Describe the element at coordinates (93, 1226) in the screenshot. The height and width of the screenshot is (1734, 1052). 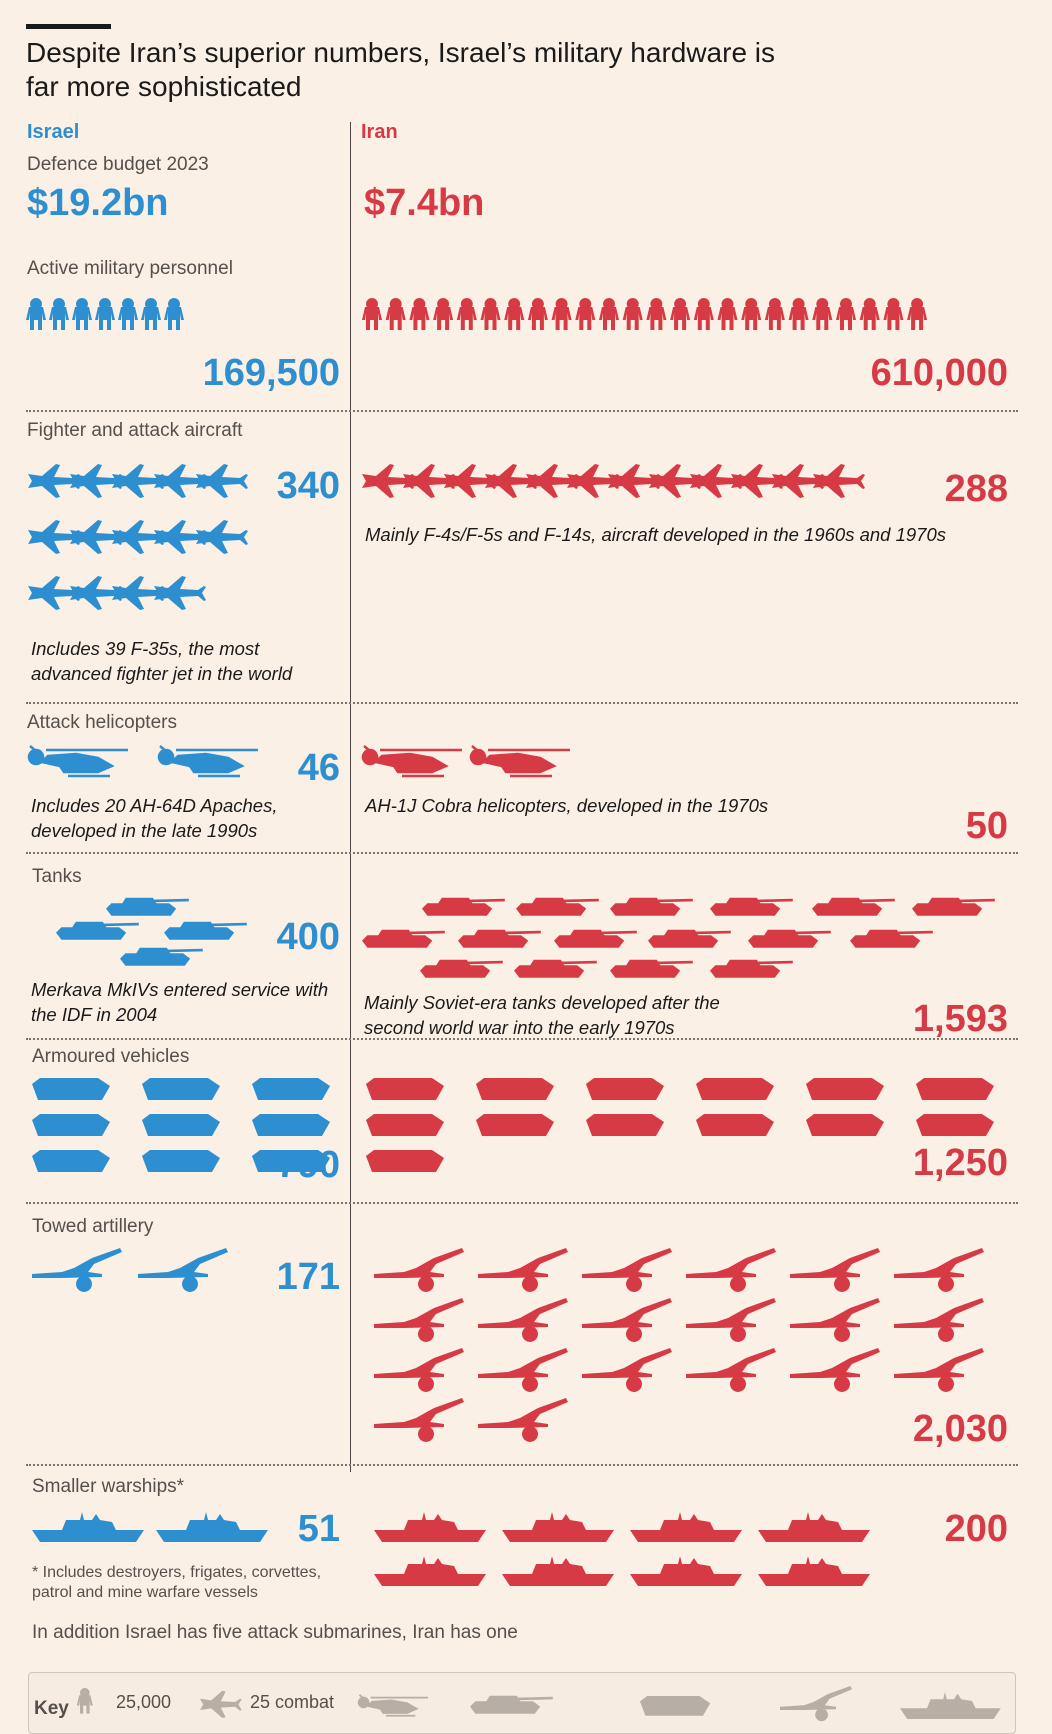
I see `artillery-label: Towed artillery` at that location.